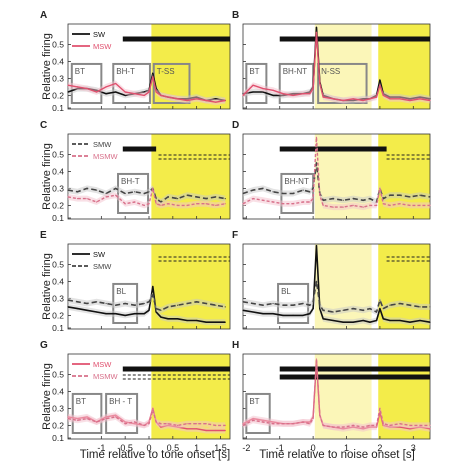  What do you see at coordinates (379, 448) in the screenshot?
I see `x-tick-label: 2` at bounding box center [379, 448].